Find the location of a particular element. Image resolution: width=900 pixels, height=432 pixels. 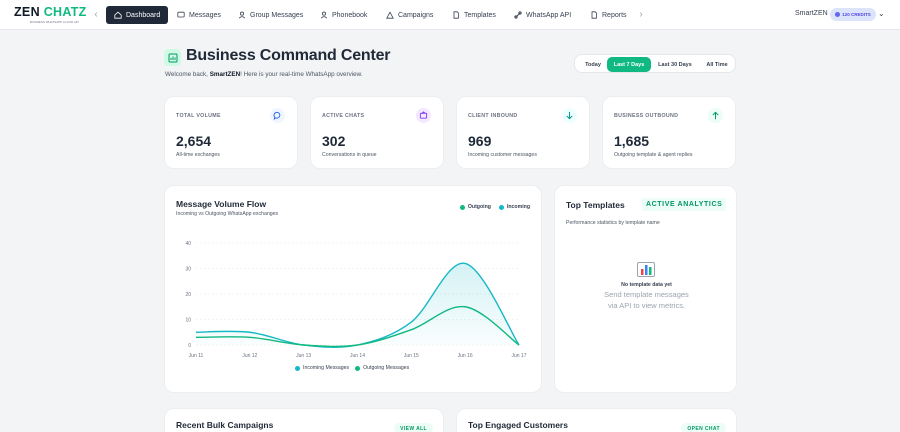

stat-subtitle: Conversations in queue is located at coordinates (349, 155).